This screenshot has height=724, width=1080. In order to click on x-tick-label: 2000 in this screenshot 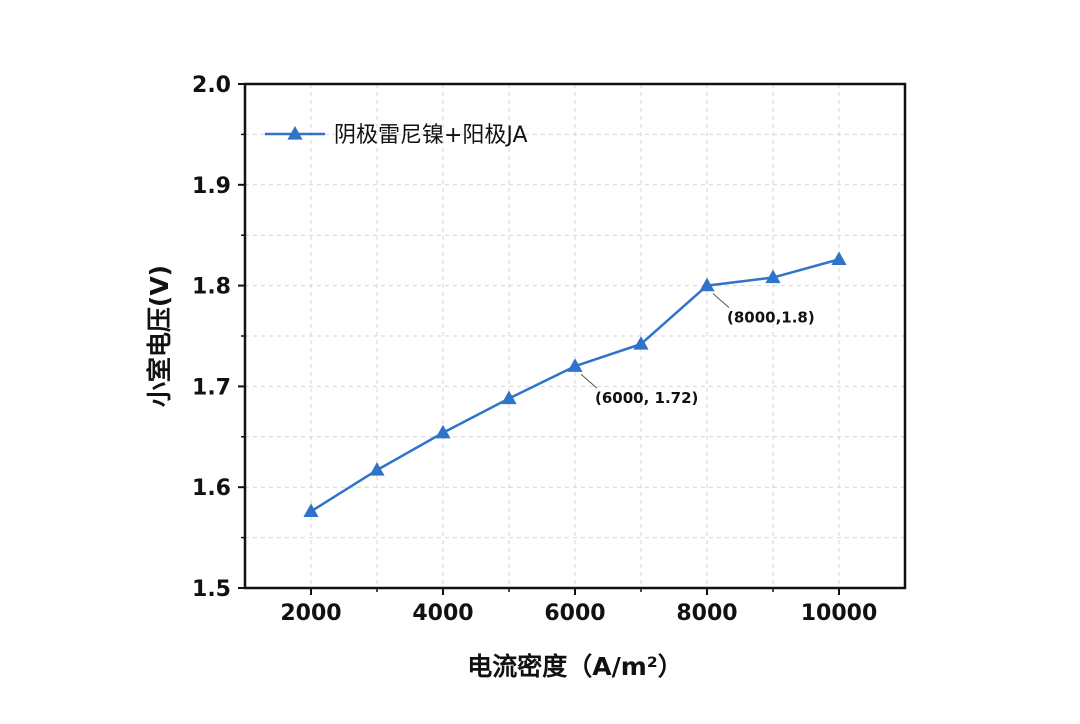, I will do `click(310, 613)`.